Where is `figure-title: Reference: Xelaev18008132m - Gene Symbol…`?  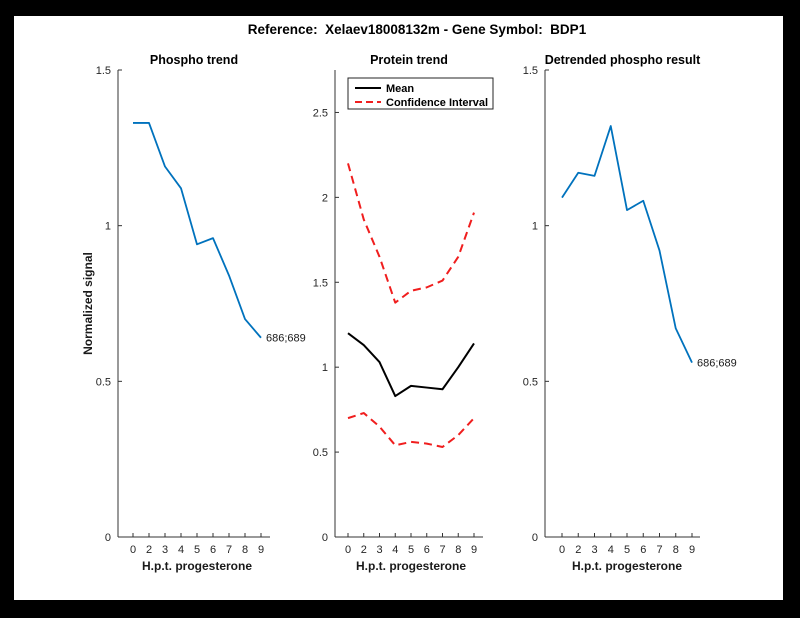 figure-title: Reference: Xelaev18008132m - Gene Symbol… is located at coordinates (417, 29).